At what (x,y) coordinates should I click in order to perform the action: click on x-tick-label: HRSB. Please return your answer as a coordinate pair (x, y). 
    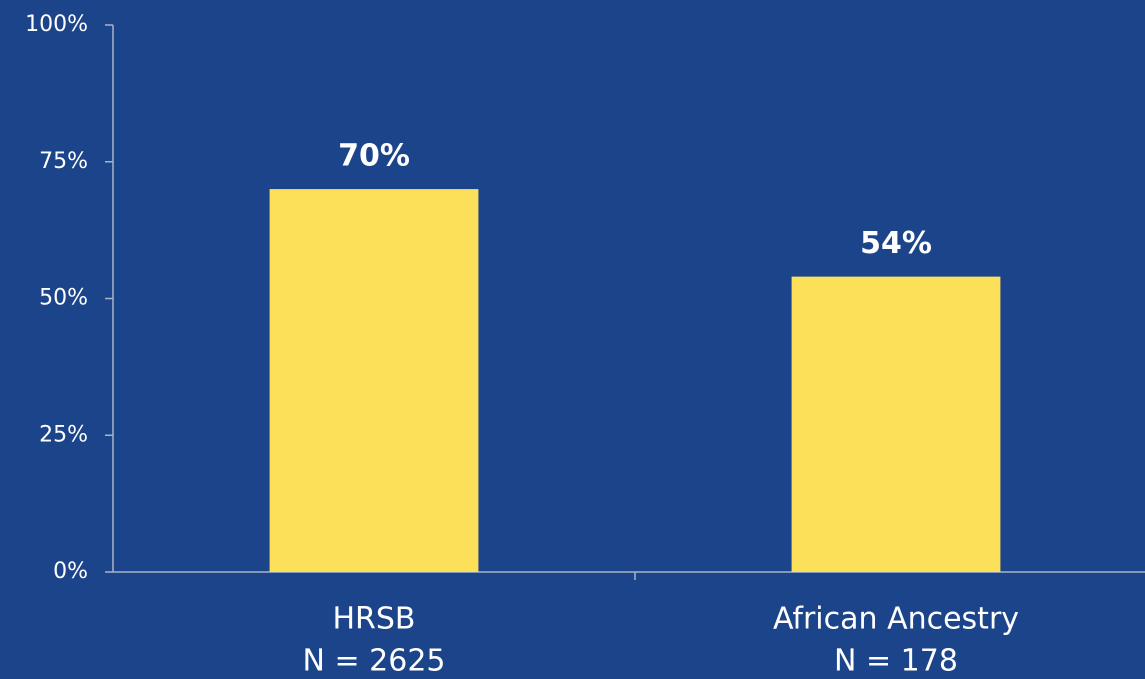
    Looking at the image, I should click on (373, 619).